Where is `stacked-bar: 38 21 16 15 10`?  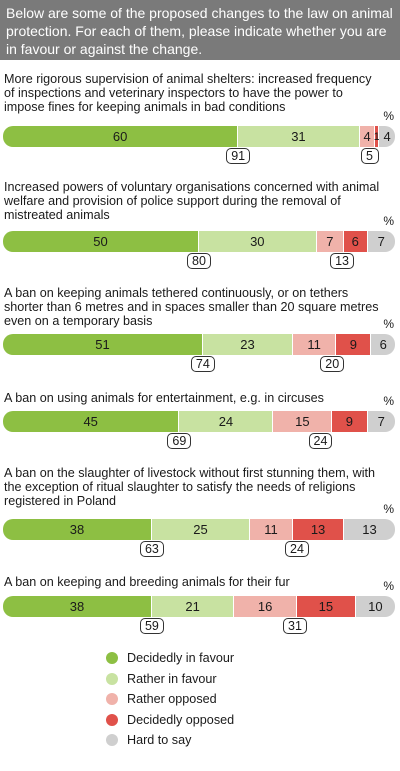 stacked-bar: 38 21 16 15 10 is located at coordinates (199, 606).